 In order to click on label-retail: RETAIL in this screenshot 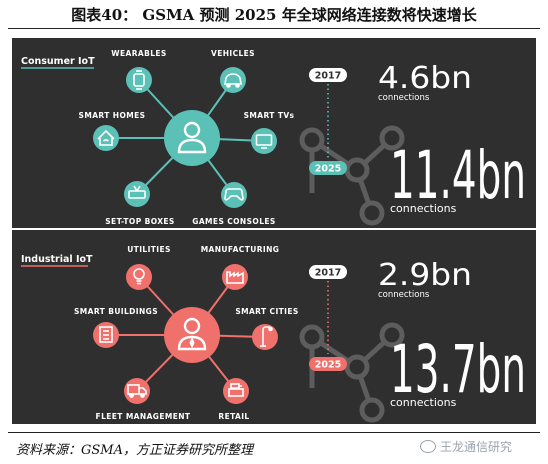, I will do `click(233, 416)`.